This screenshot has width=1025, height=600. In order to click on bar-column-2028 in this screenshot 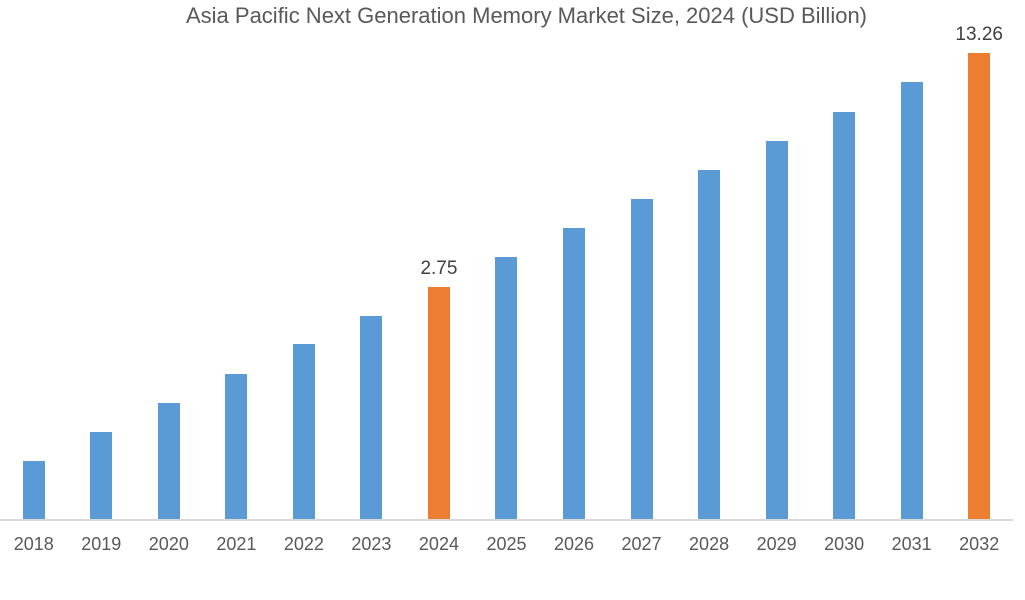, I will do `click(709, 259)`.